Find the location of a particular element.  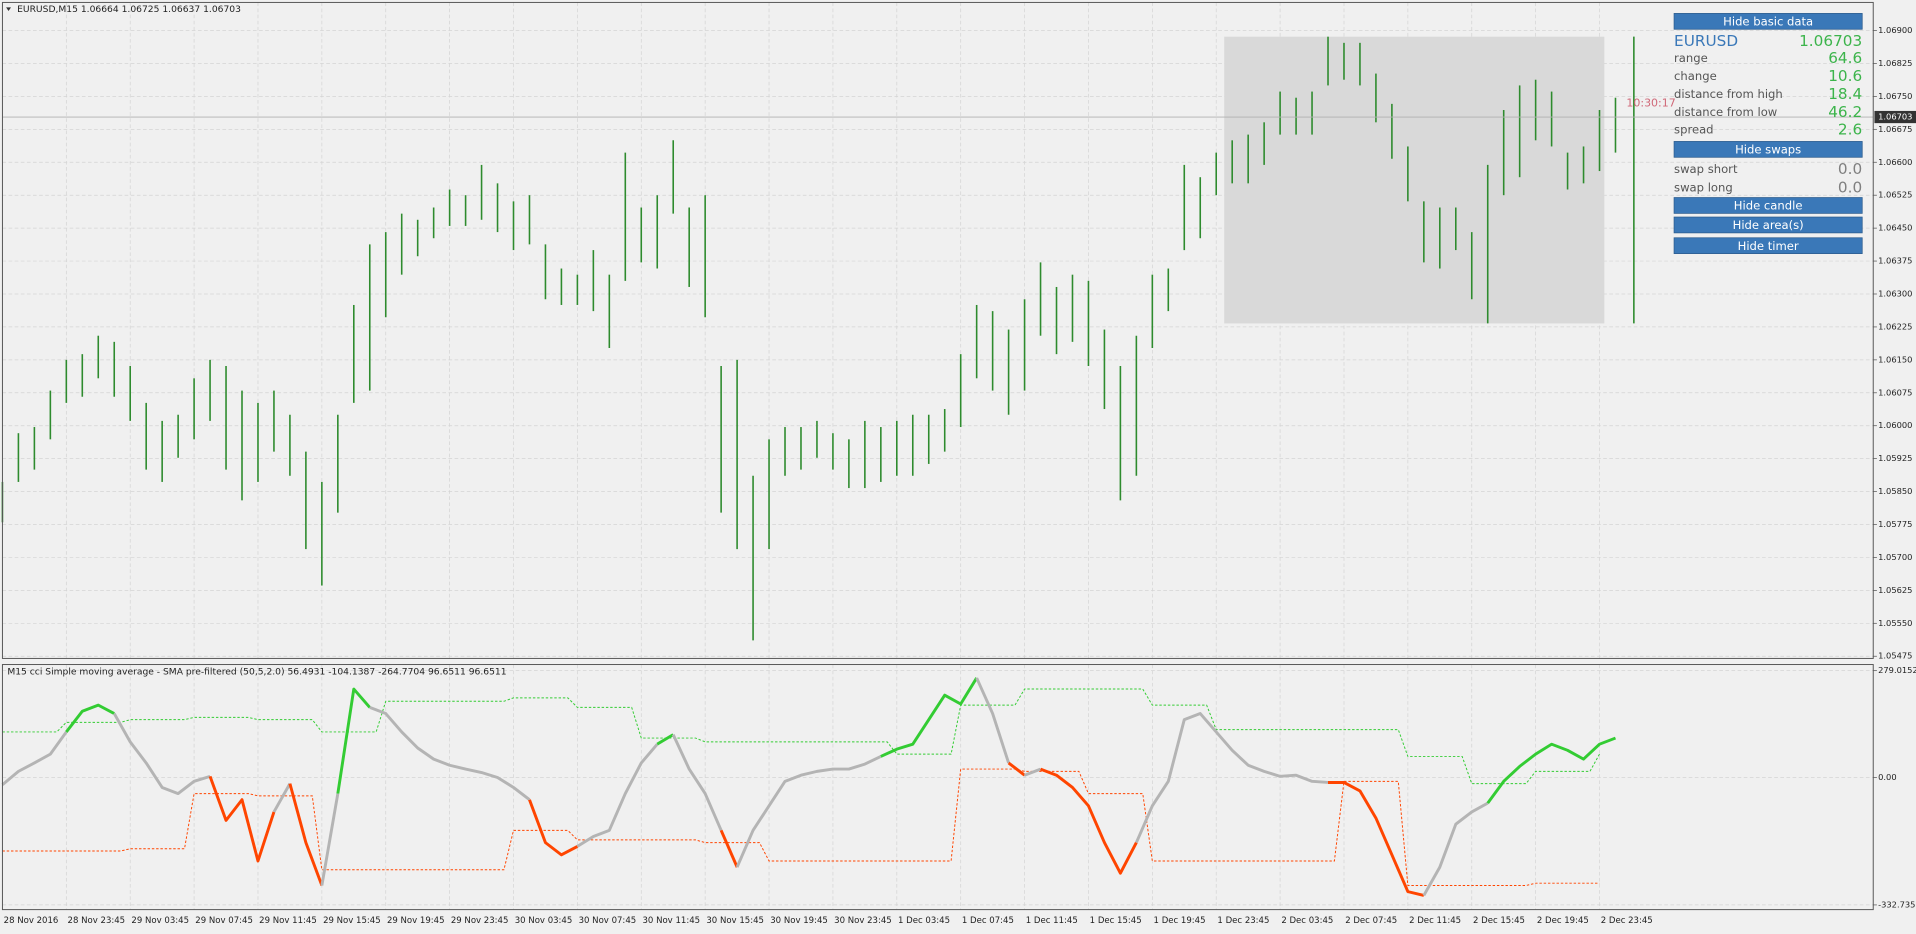

x-tick-label: 28 Nov 2016 is located at coordinates (31, 921).